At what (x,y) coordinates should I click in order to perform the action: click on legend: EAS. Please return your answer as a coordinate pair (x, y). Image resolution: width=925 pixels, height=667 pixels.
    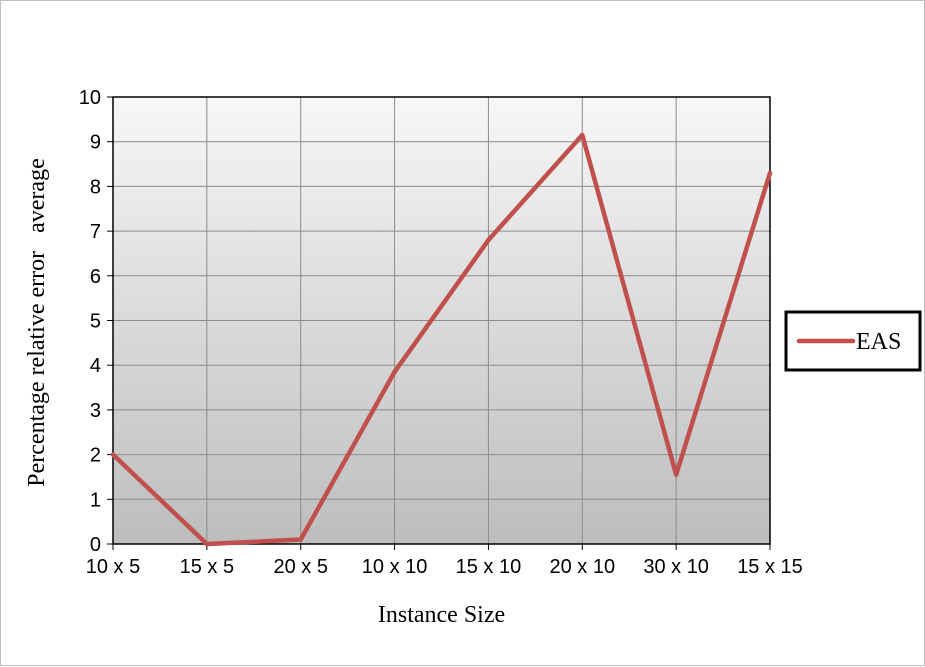
    Looking at the image, I should click on (853, 341).